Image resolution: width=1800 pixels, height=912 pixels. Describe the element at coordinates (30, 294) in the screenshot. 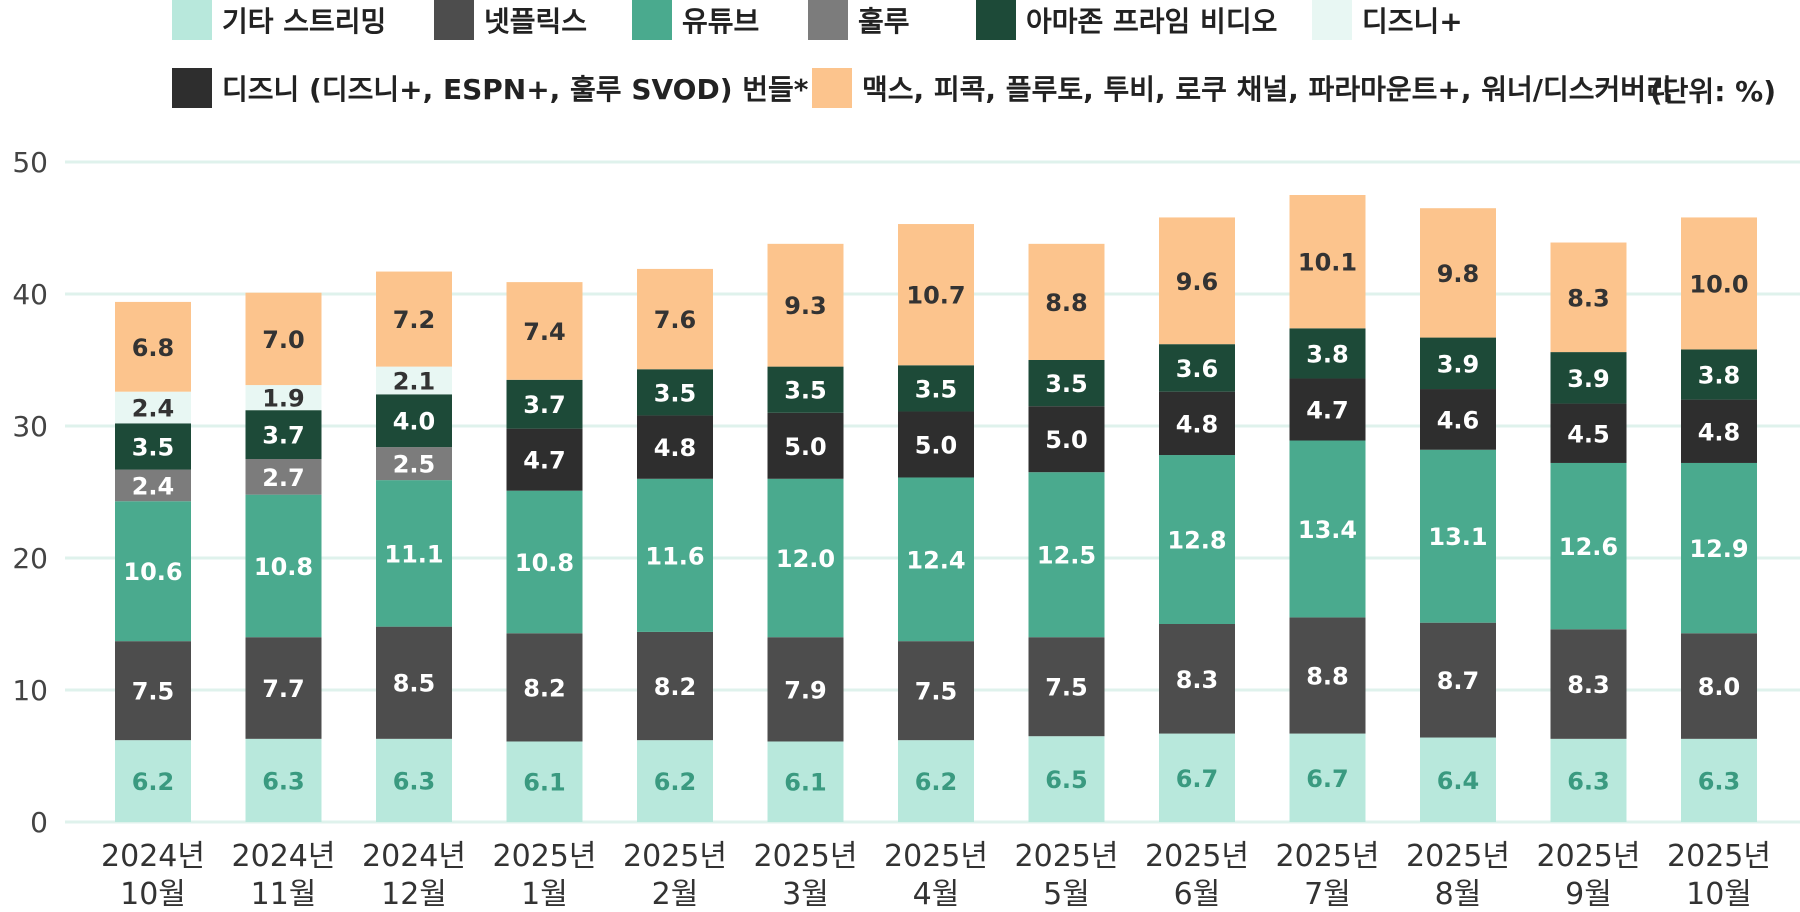

I see `y-tick-label: 40` at that location.